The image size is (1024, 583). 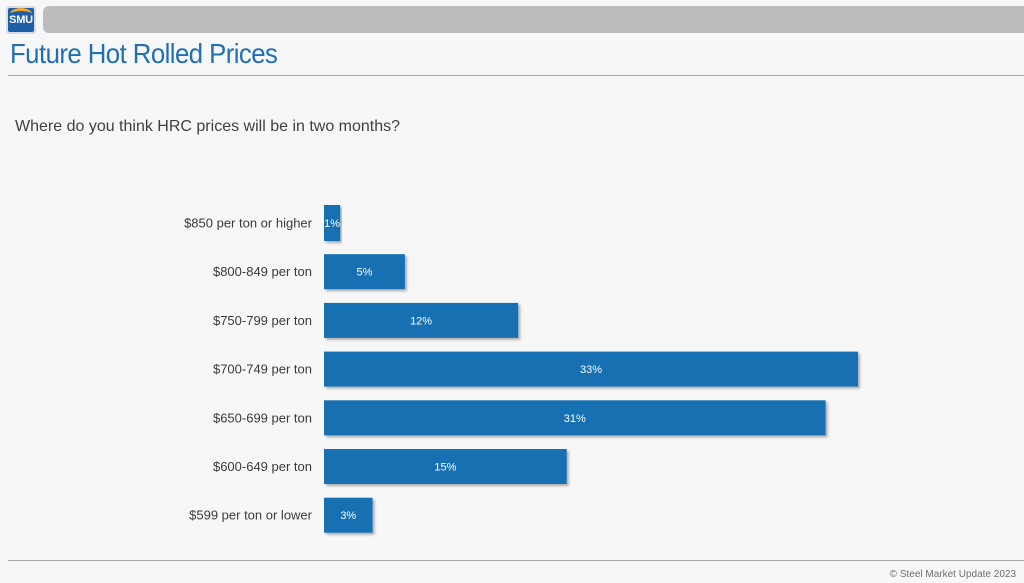 I want to click on logo-text: SMU, so click(x=21, y=20).